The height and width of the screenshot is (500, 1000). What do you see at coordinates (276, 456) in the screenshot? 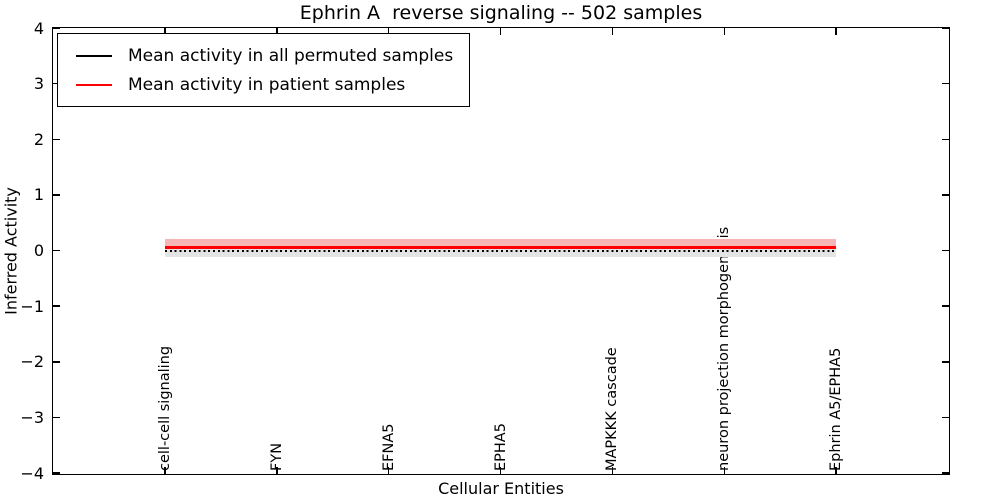
I see `x-tick-label: FYN` at bounding box center [276, 456].